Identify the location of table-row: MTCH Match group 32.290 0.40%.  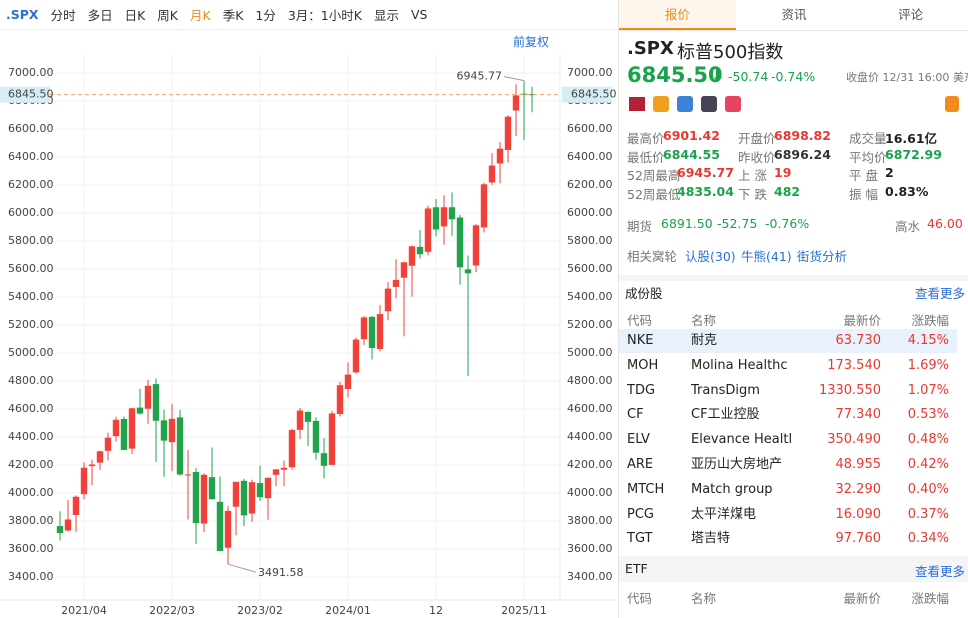
(788, 490).